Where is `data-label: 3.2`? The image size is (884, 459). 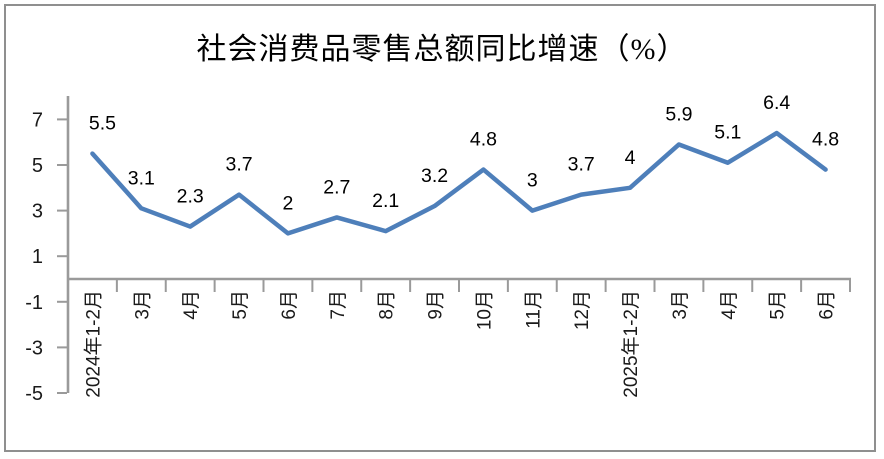
data-label: 3.2 is located at coordinates (434, 176).